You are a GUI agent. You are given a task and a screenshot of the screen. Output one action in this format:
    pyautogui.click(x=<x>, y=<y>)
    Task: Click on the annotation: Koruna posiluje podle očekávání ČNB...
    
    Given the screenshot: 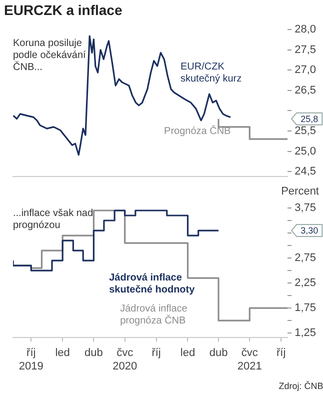 What is the action you would take?
    pyautogui.click(x=49, y=56)
    